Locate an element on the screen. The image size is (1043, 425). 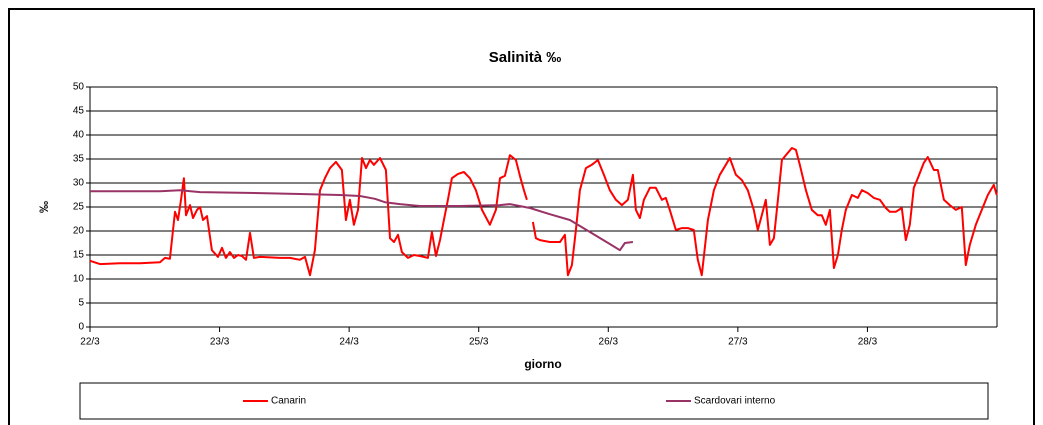
legend-label: Canarin is located at coordinates (288, 401).